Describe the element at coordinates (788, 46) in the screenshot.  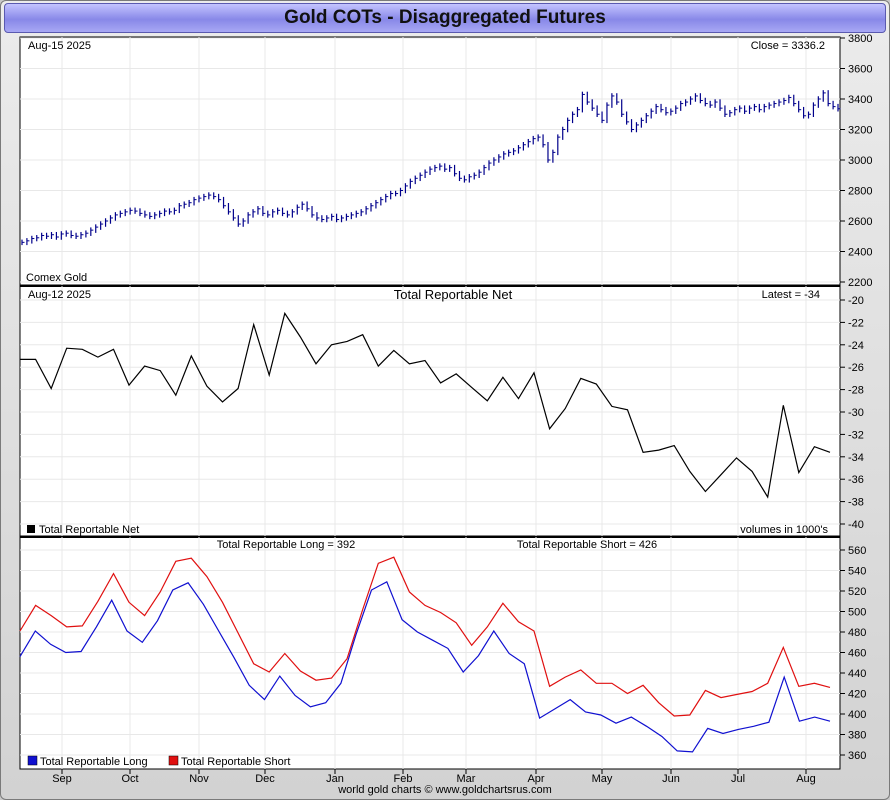
I see `price-close-label: Close = 3336.2` at that location.